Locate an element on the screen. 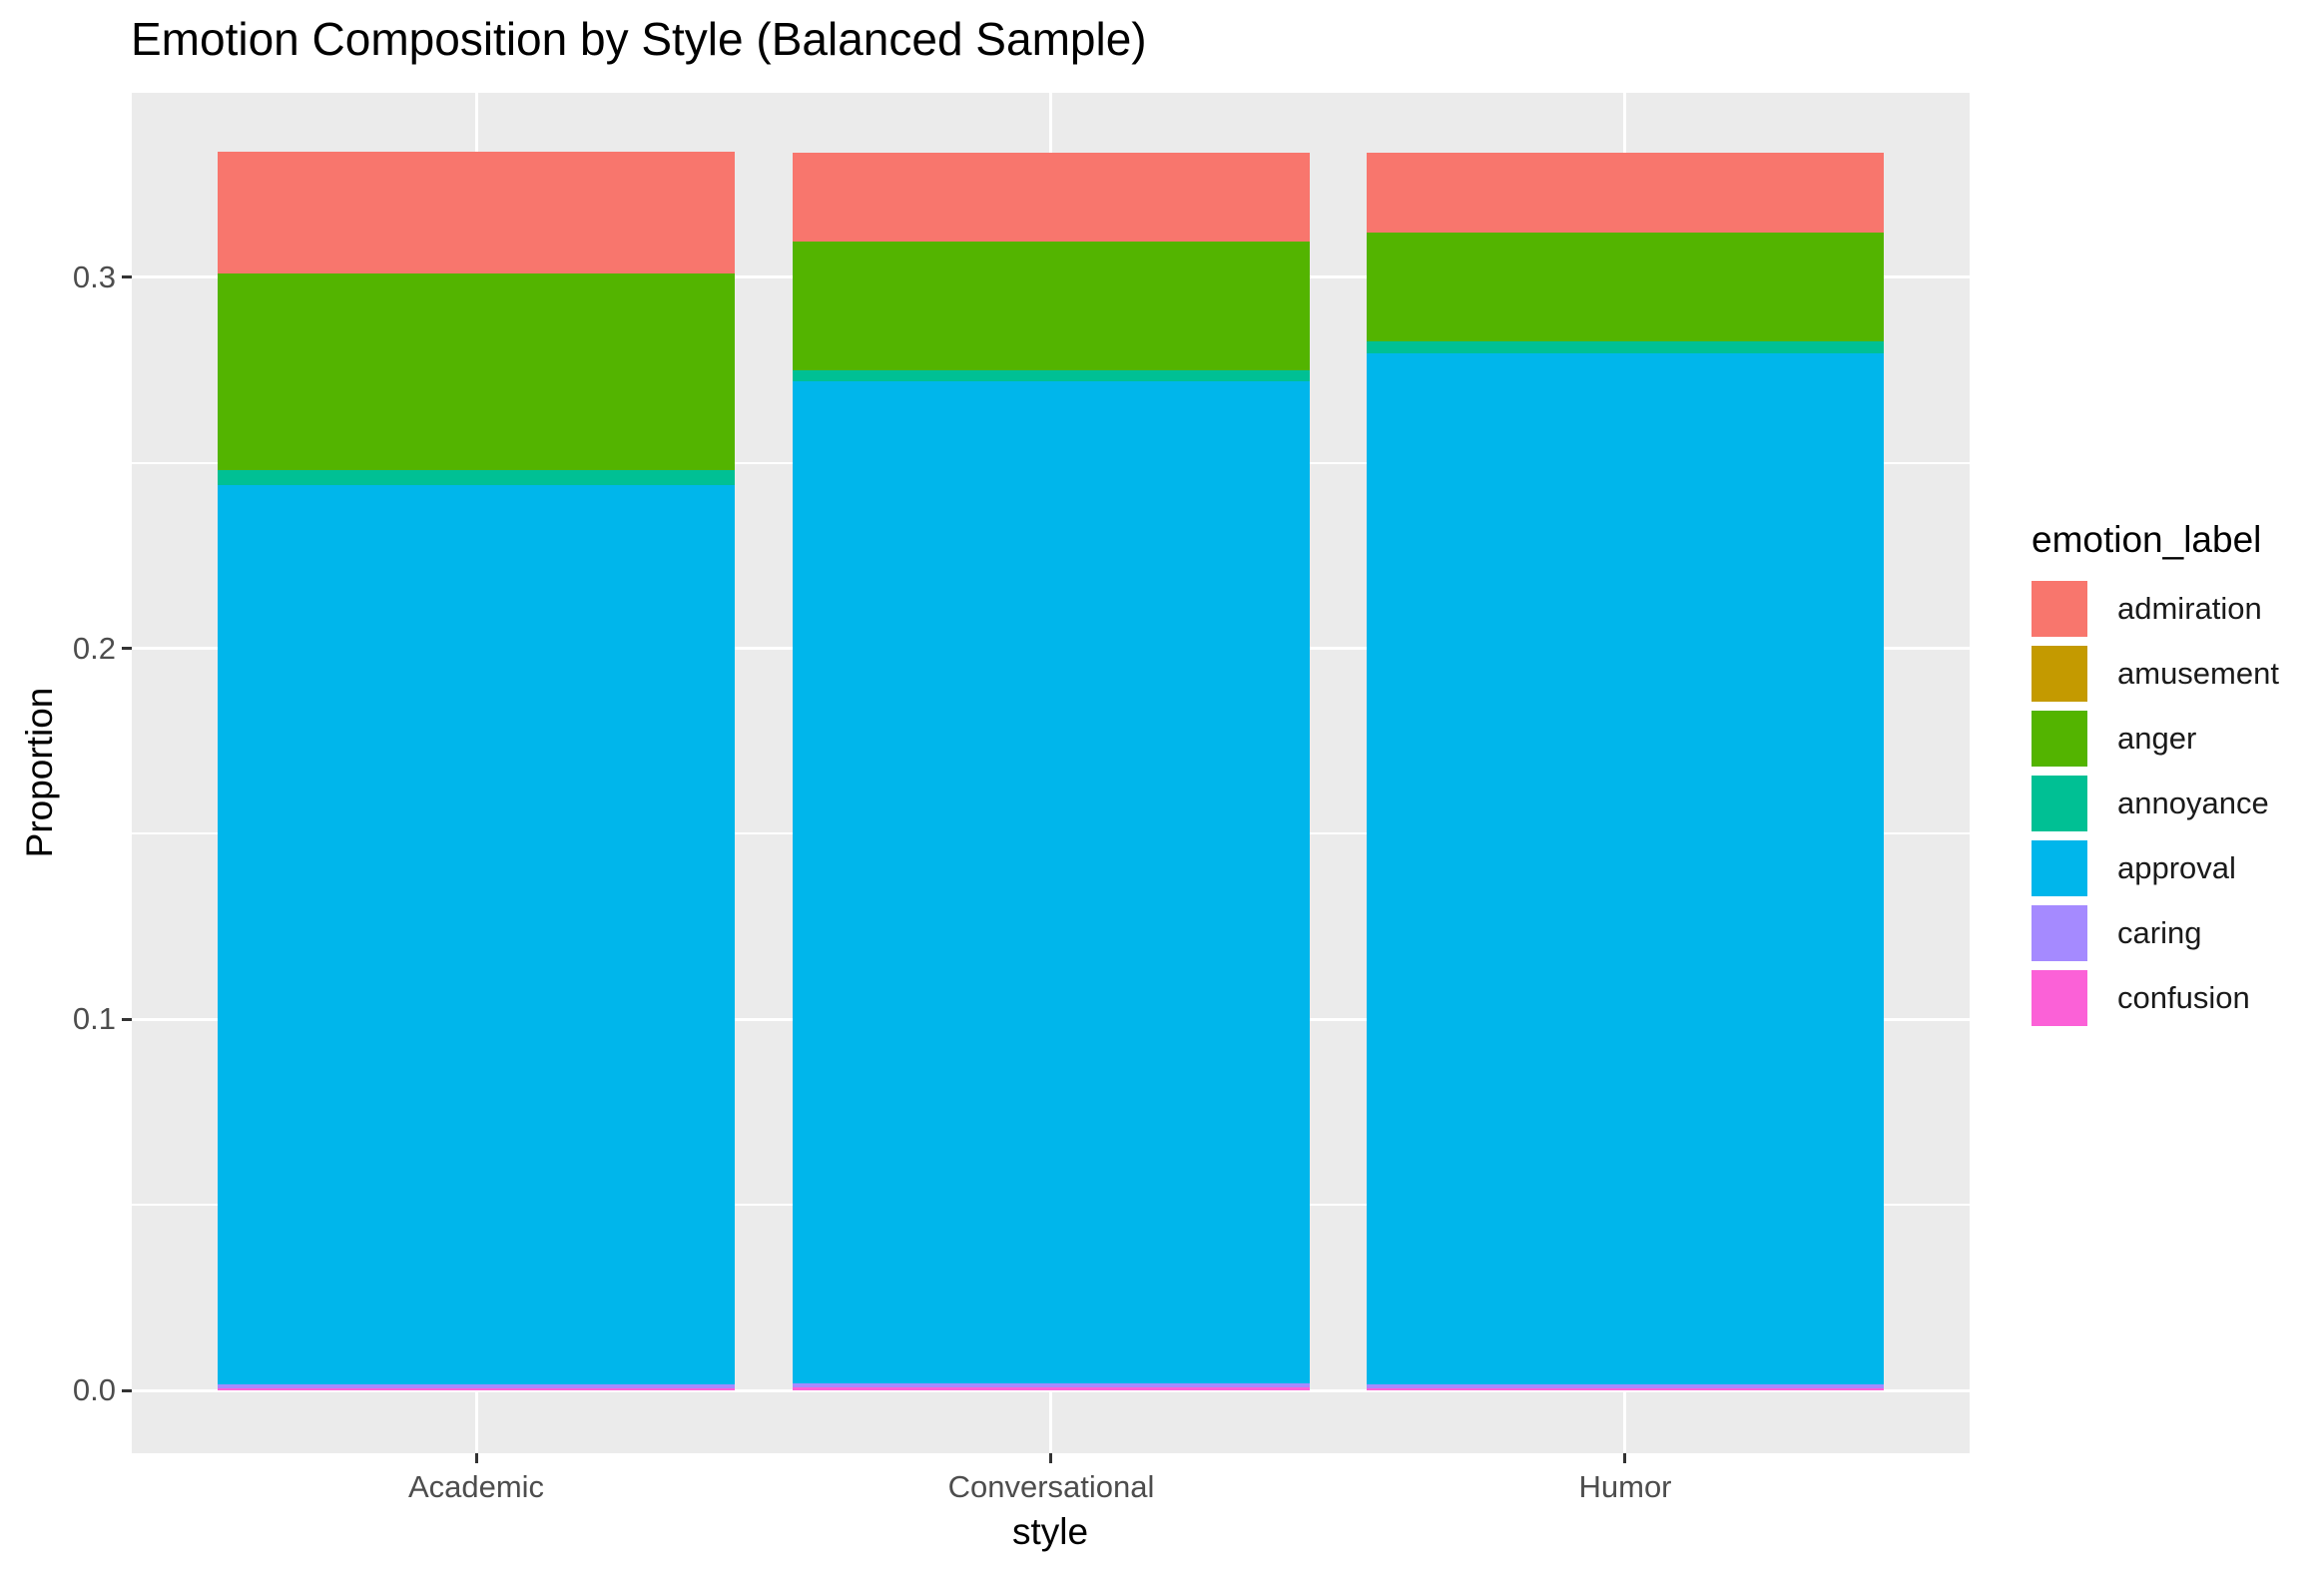 The height and width of the screenshot is (1580, 2324). x-tick-label-humor: Humor is located at coordinates (1625, 1486).